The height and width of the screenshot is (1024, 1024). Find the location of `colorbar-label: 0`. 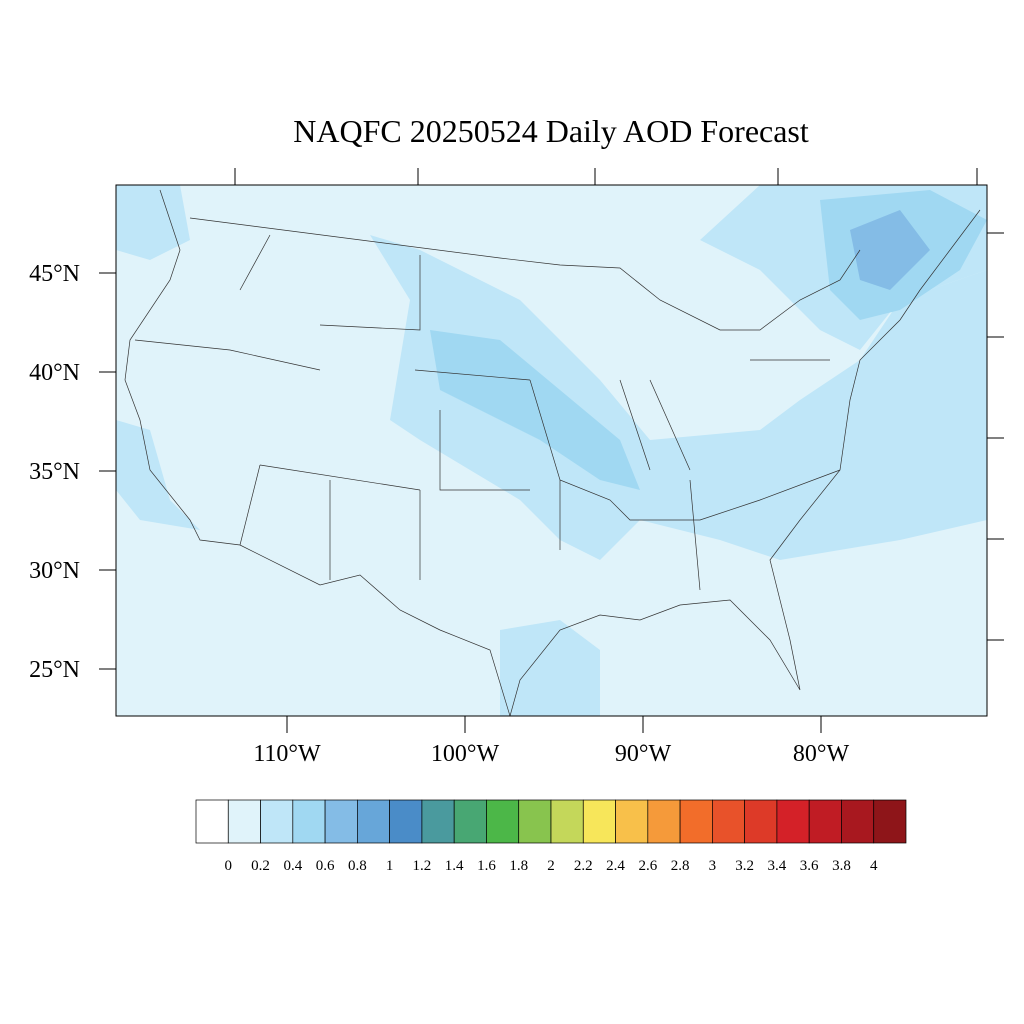

colorbar-label: 0 is located at coordinates (229, 866).